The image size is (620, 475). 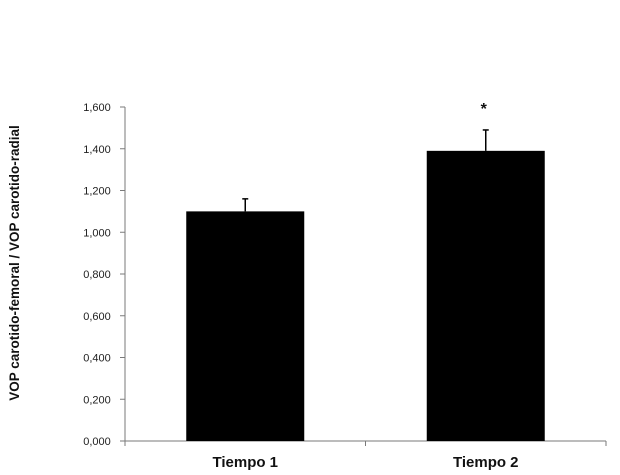 What do you see at coordinates (484, 109) in the screenshot?
I see `significance-marker: *` at bounding box center [484, 109].